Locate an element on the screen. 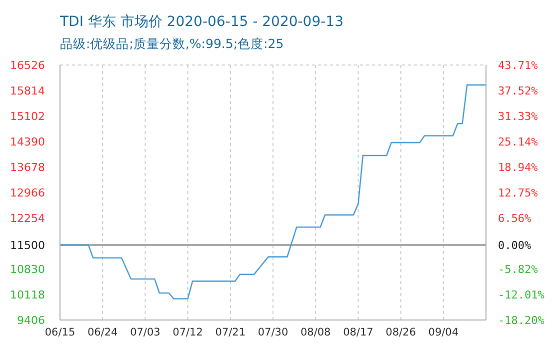  y-tick-label: 10830 is located at coordinates (27, 269).